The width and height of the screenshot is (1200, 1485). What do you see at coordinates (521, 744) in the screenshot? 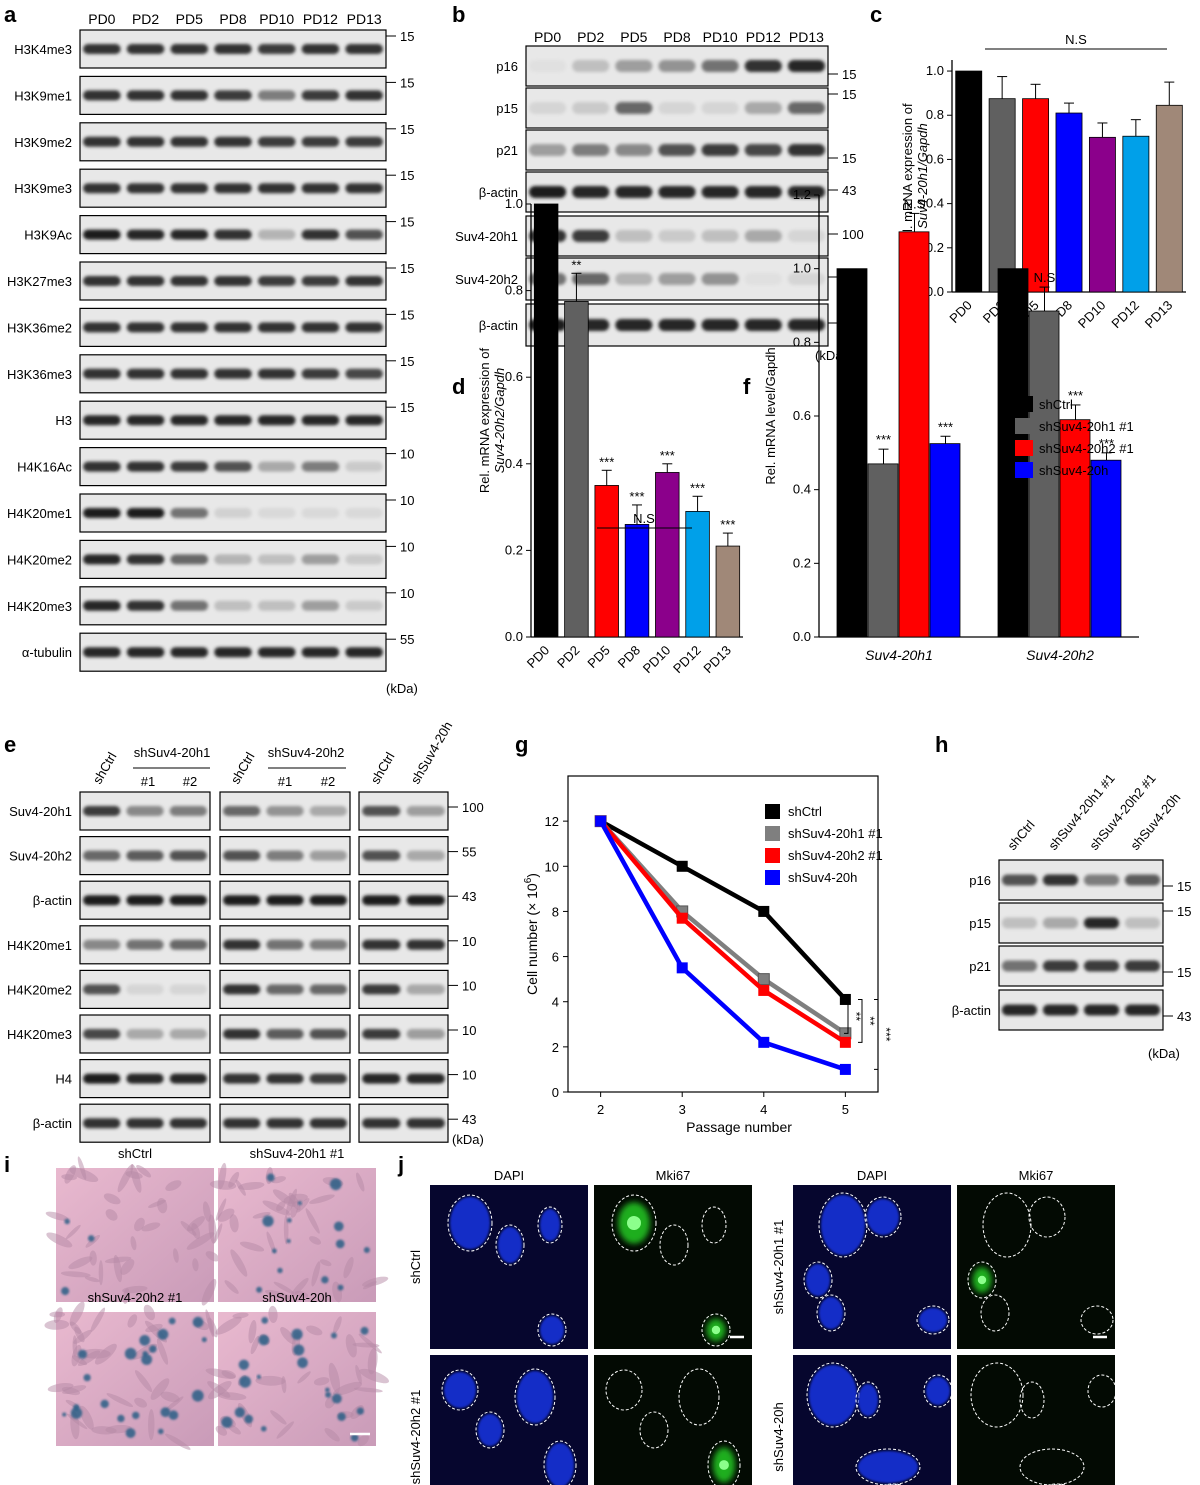
I see `panel-letter-g: g` at bounding box center [521, 744].